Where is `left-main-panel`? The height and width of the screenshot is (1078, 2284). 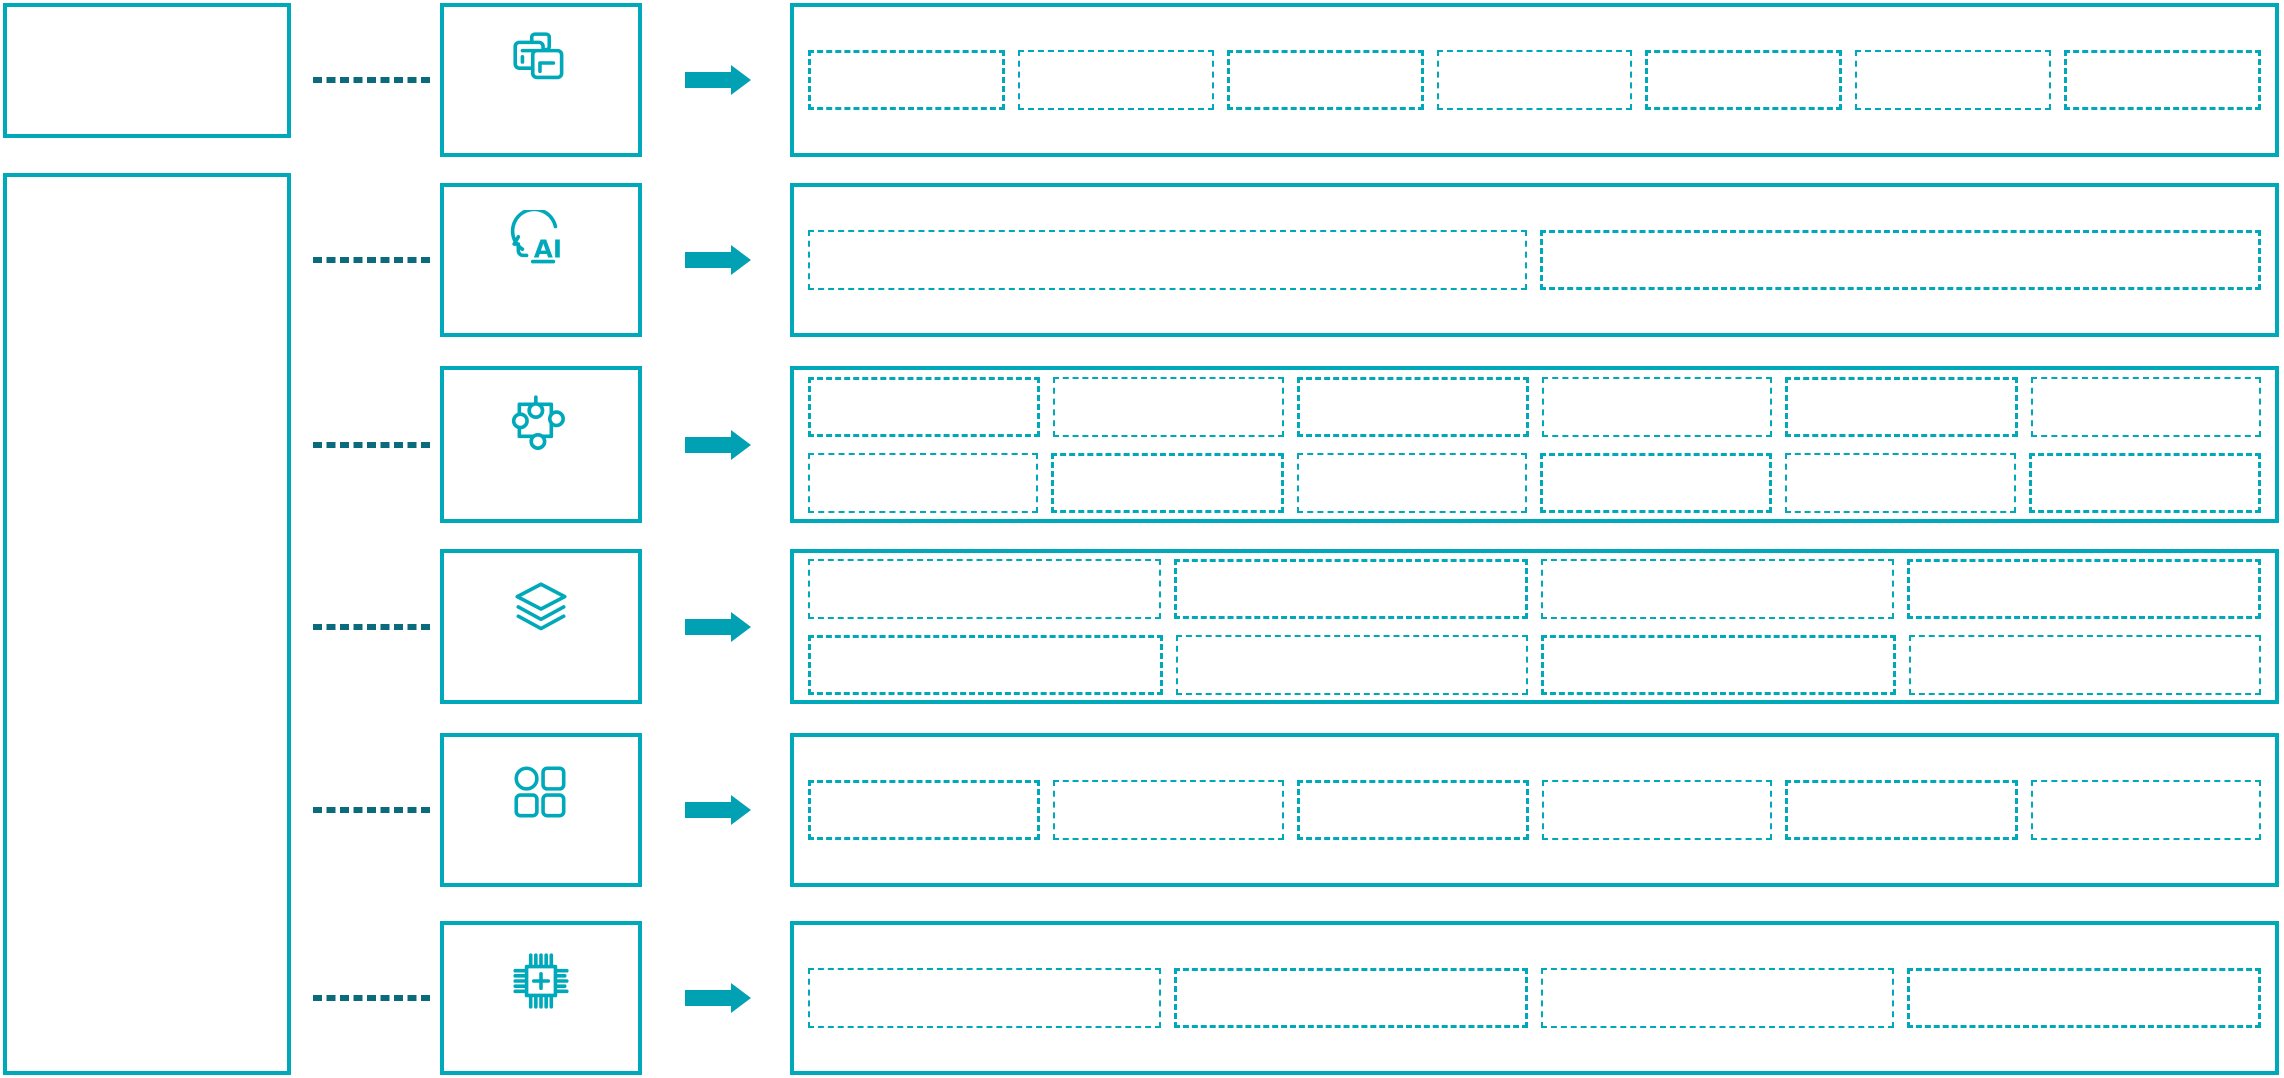
left-main-panel is located at coordinates (147, 624).